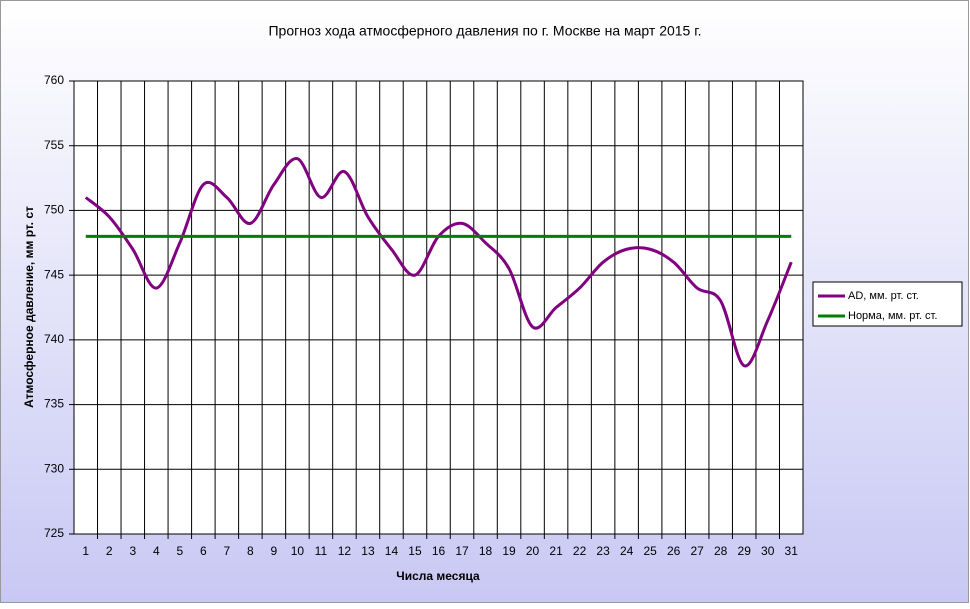  What do you see at coordinates (54, 533) in the screenshot?
I see `y-tick-label: 725` at bounding box center [54, 533].